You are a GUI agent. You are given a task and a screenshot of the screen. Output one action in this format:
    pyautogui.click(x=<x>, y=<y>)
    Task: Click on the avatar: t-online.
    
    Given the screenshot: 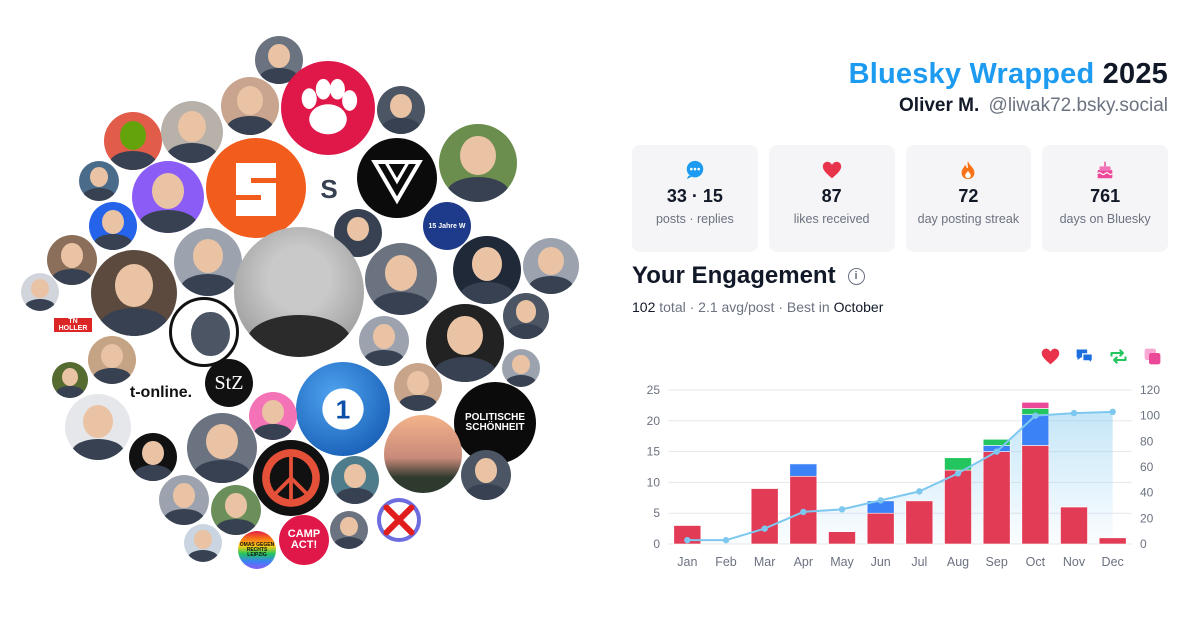 What is the action you would take?
    pyautogui.click(x=161, y=393)
    